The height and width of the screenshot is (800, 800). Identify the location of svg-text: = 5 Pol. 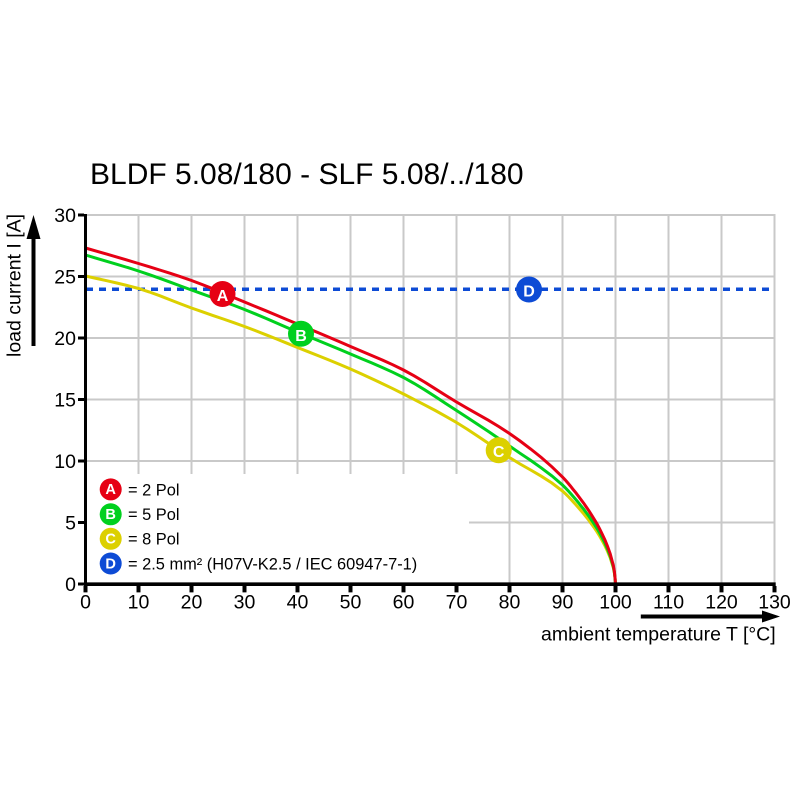
(154, 515).